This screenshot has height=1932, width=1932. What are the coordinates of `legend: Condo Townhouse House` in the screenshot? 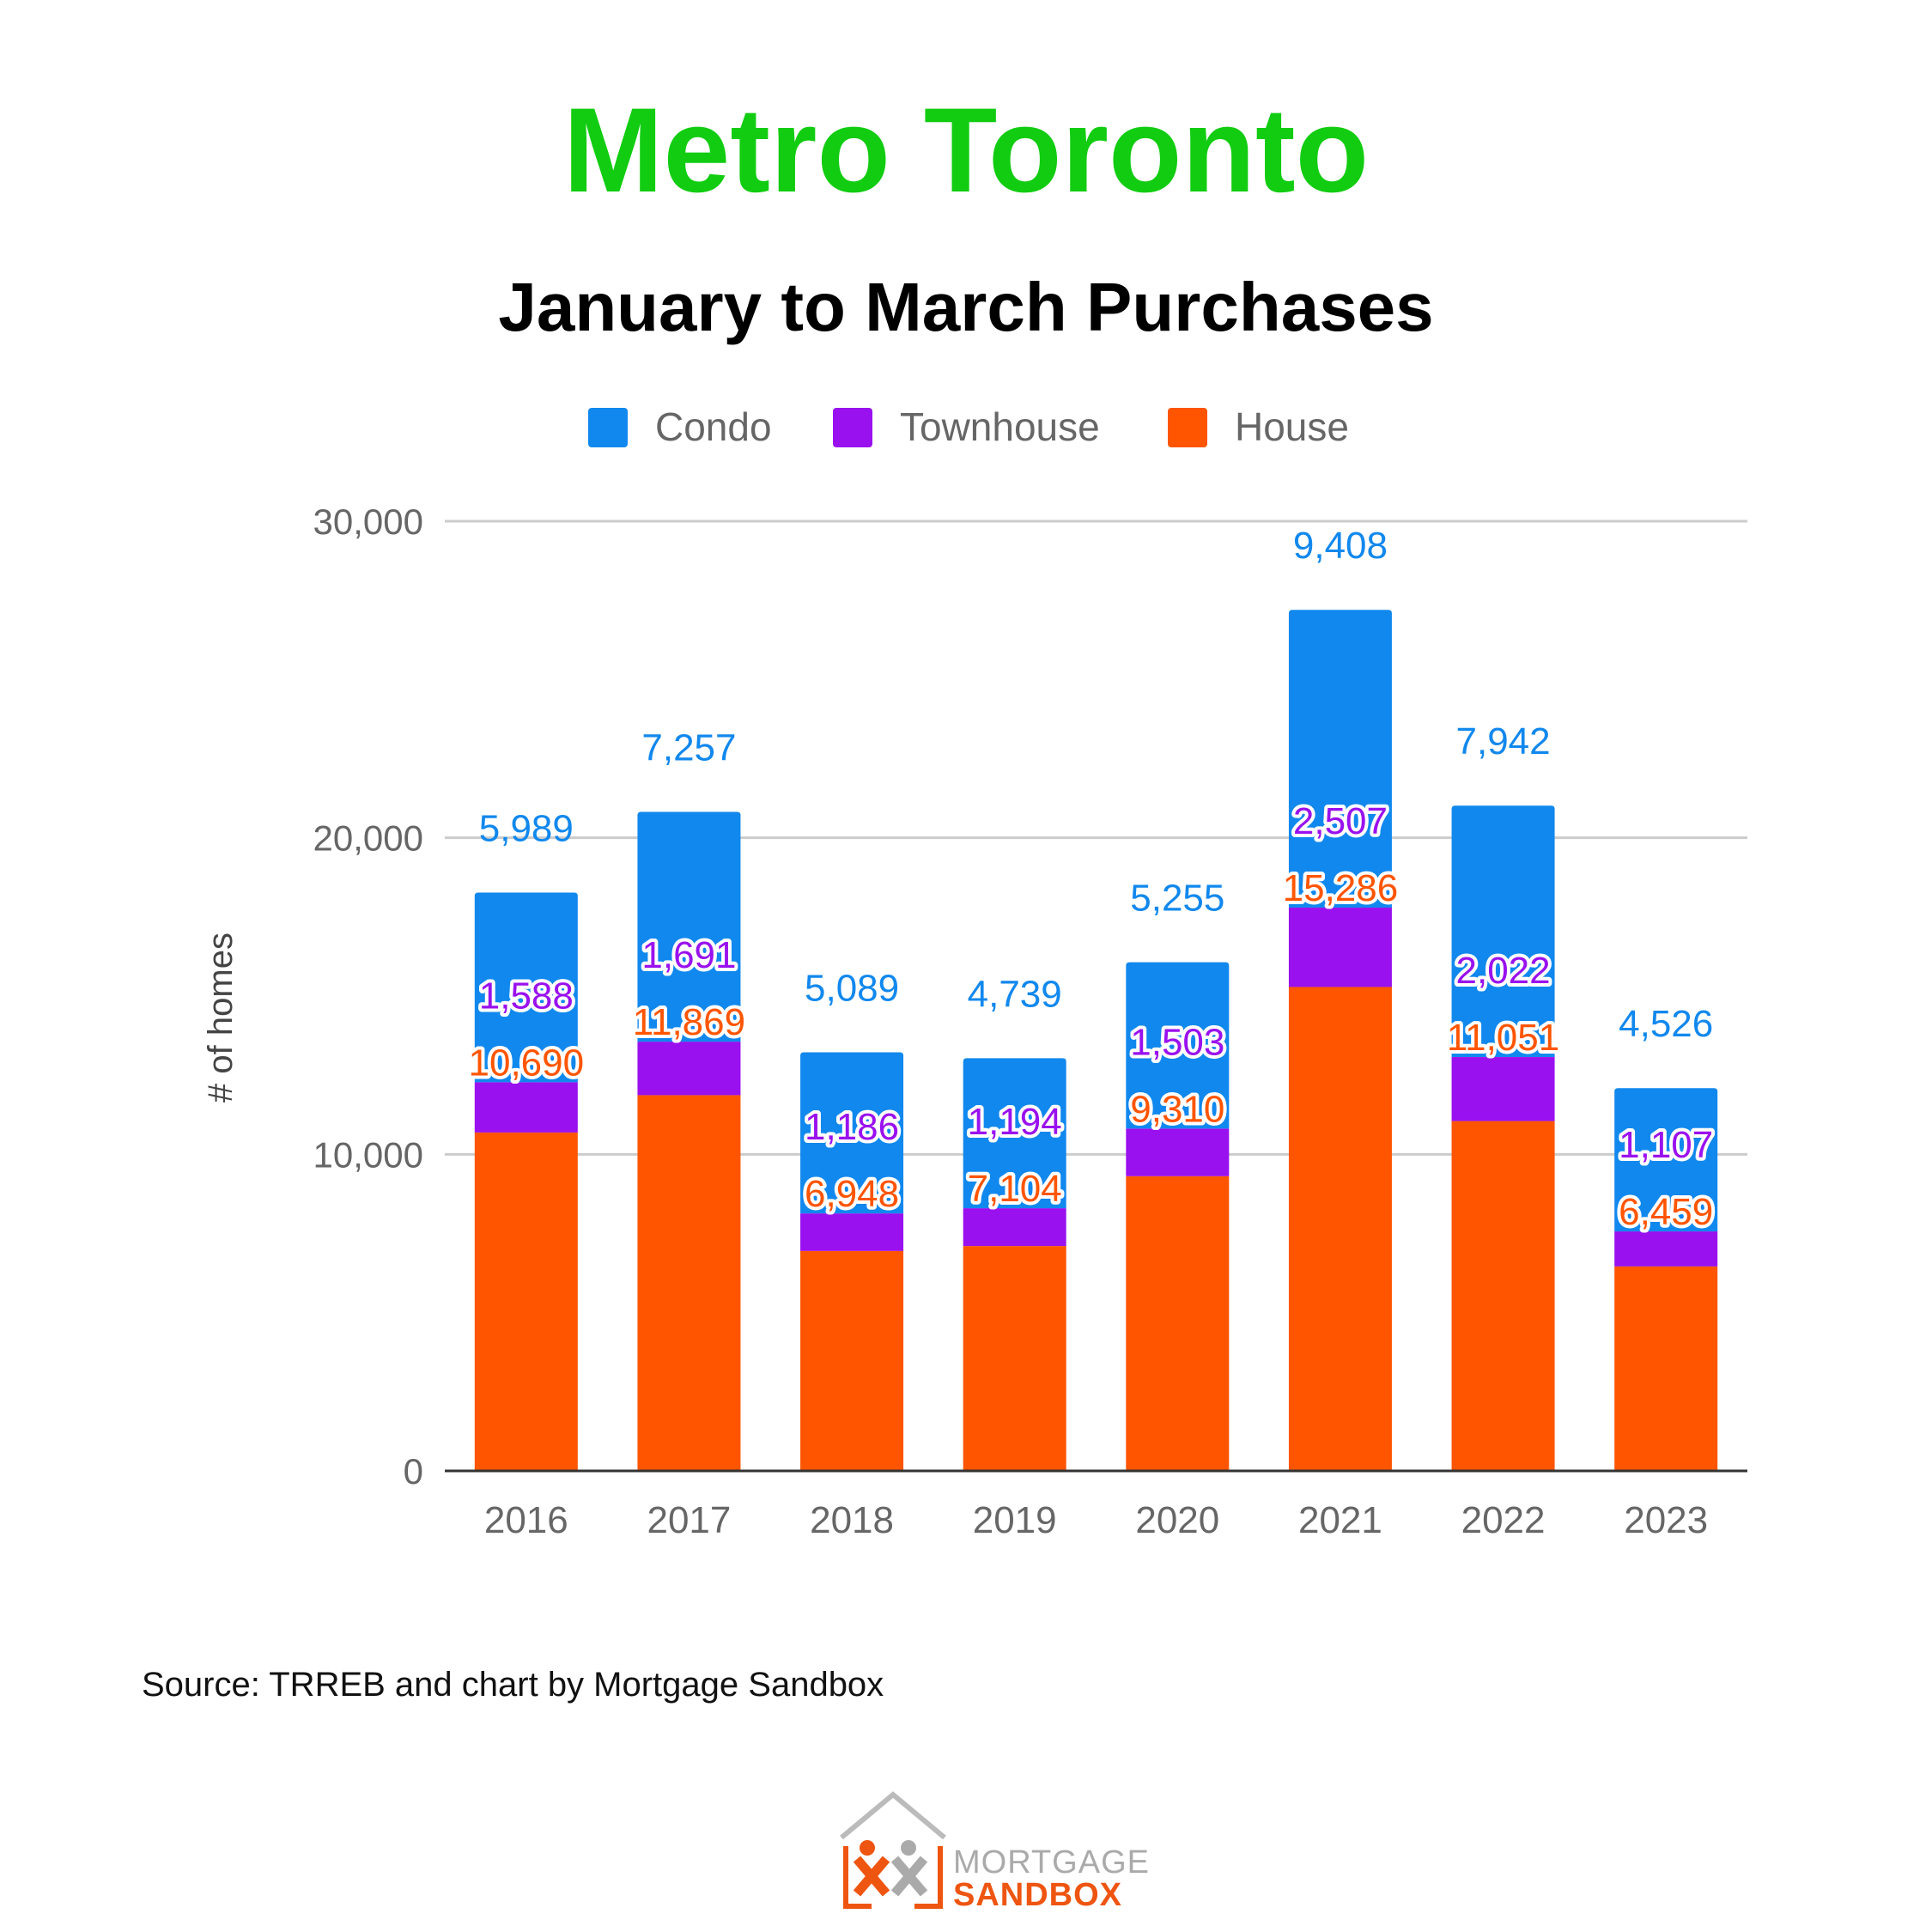 It's located at (969, 426).